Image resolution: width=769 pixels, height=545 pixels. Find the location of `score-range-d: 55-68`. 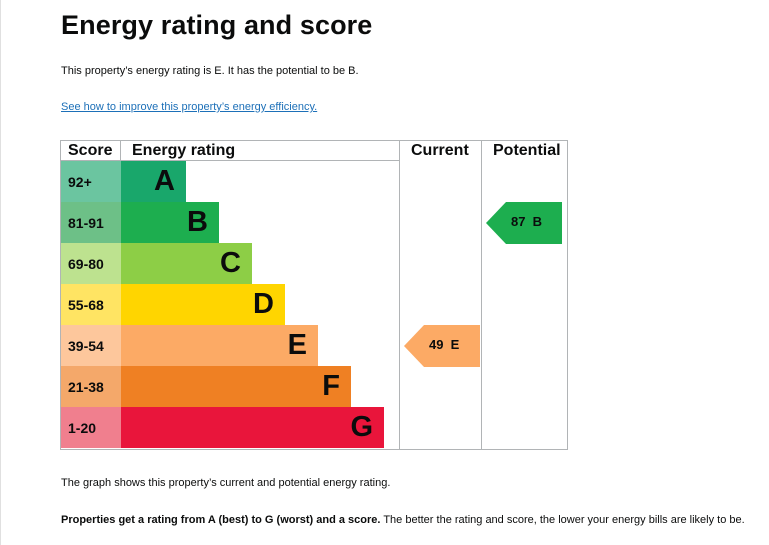

score-range-d: 55-68 is located at coordinates (91, 304).